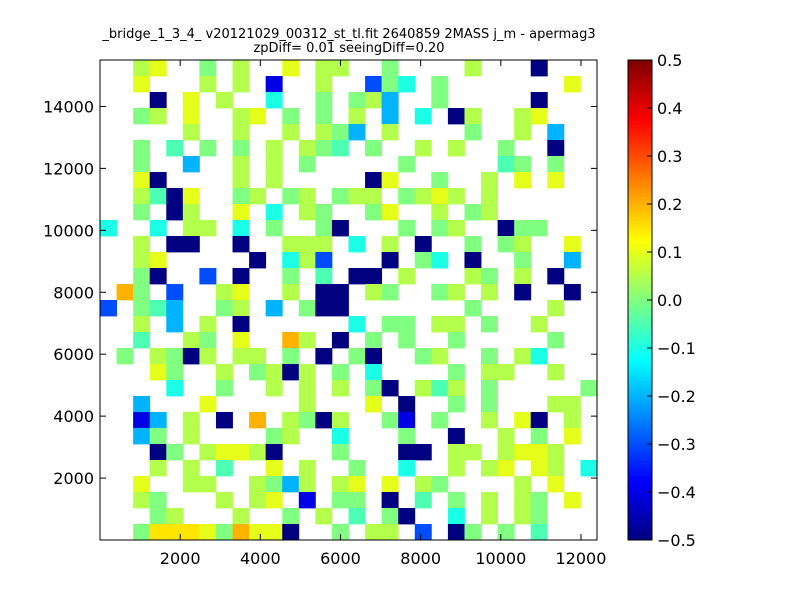 The height and width of the screenshot is (600, 800). I want to click on colorbar: −0.5 −0.4 −0.3 −0.2 −0.1 0.0 0.1 0.2 0.3 0.4 0.5, so click(661, 300).